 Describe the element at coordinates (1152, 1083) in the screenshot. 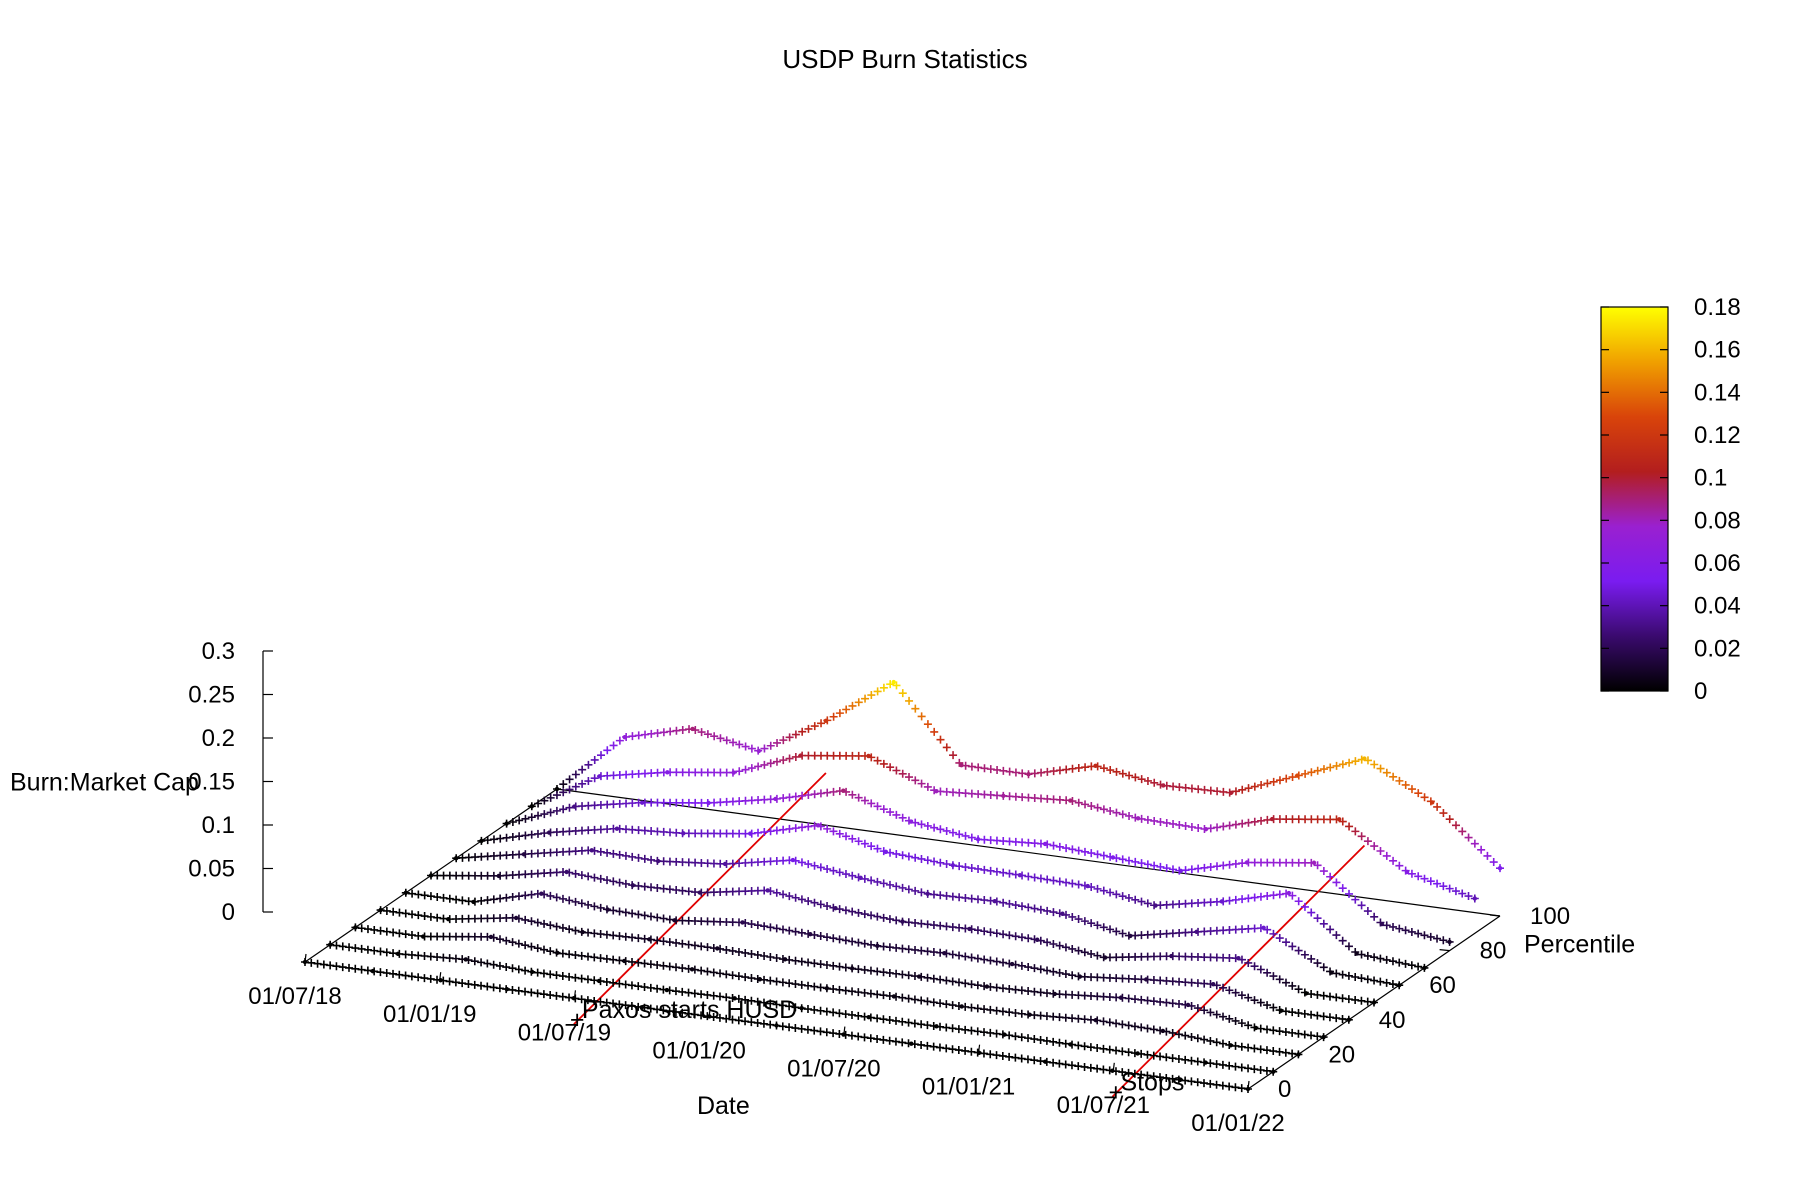

I see `annotation-label: Stops` at that location.